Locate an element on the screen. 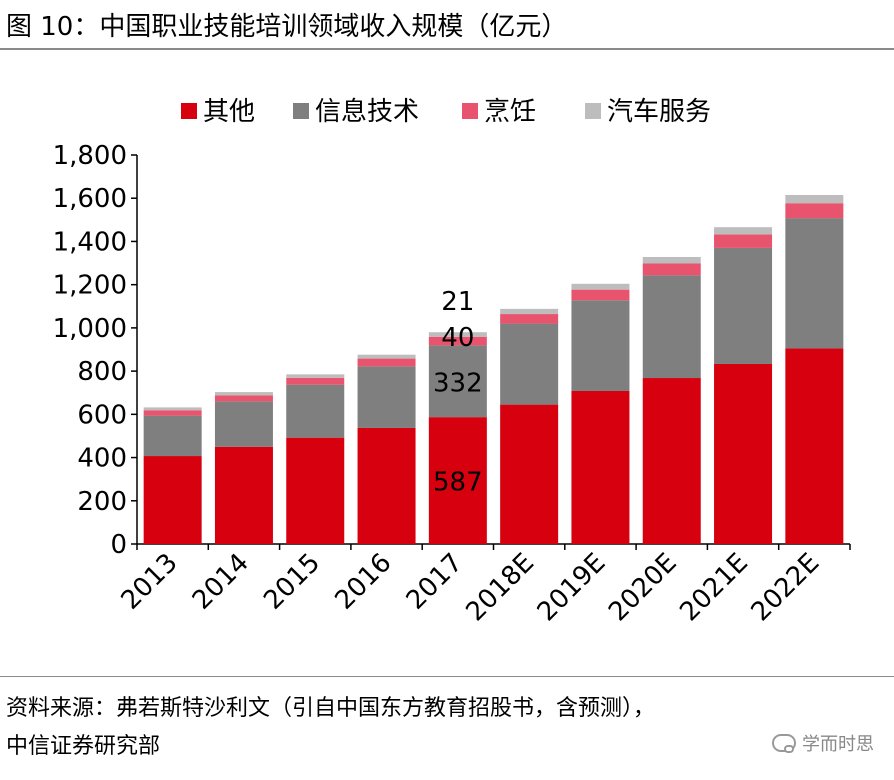 Image resolution: width=894 pixels, height=780 pixels. y-tick-label-4: 800 is located at coordinates (102, 372).